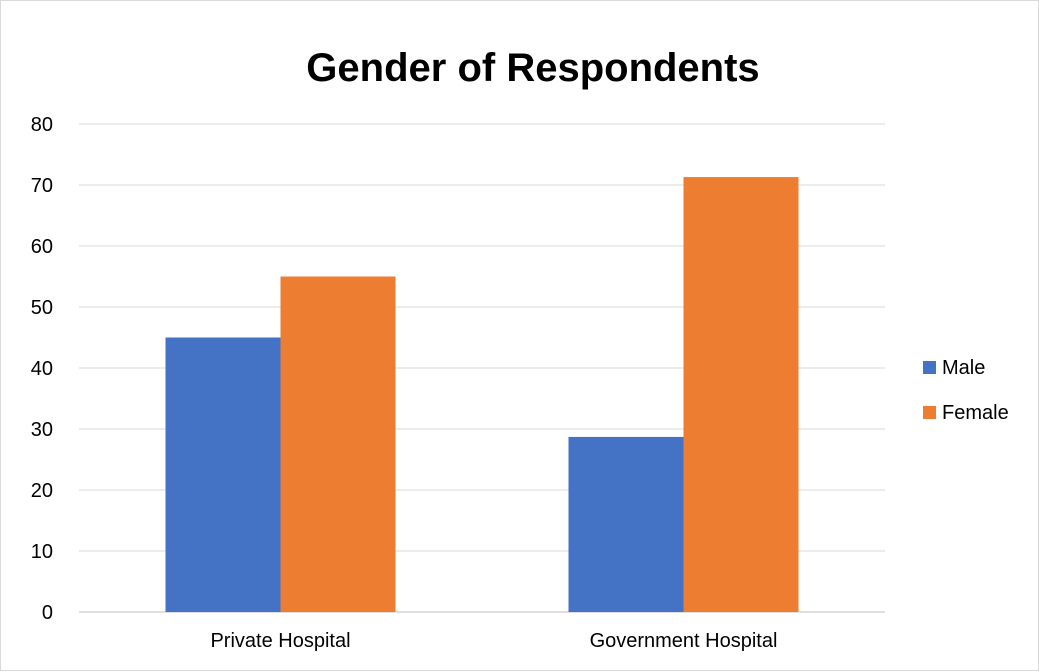 This screenshot has height=672, width=1039. What do you see at coordinates (42, 552) in the screenshot?
I see `y-tick-label: 10` at bounding box center [42, 552].